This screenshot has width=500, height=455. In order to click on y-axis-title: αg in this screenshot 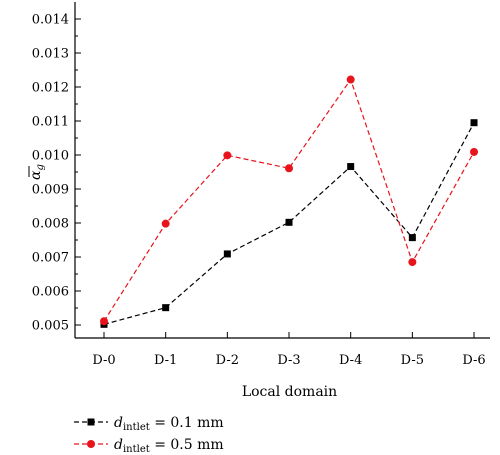, I will do `click(37, 172)`.